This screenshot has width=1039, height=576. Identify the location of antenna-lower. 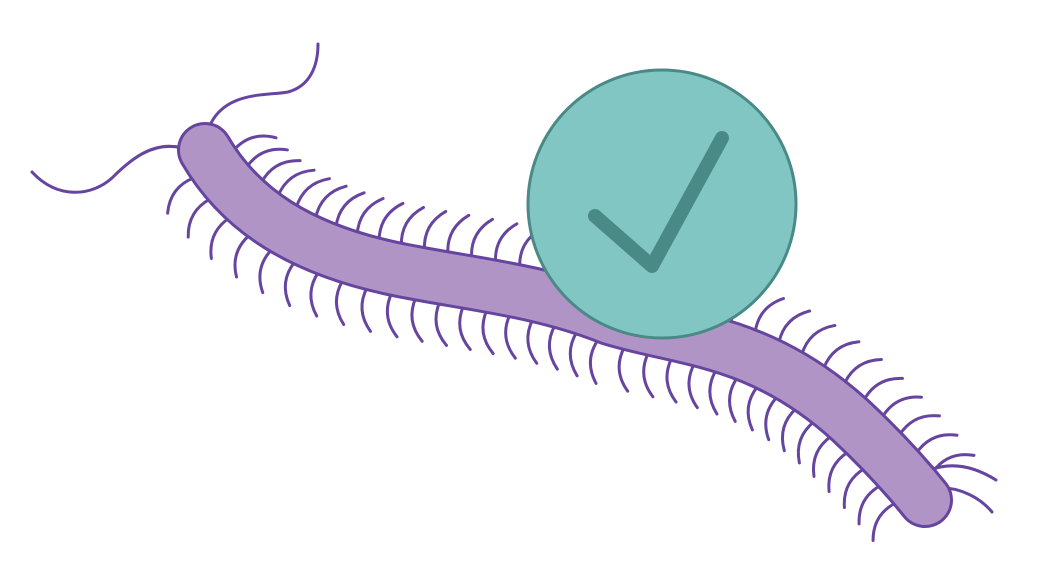
(107, 169).